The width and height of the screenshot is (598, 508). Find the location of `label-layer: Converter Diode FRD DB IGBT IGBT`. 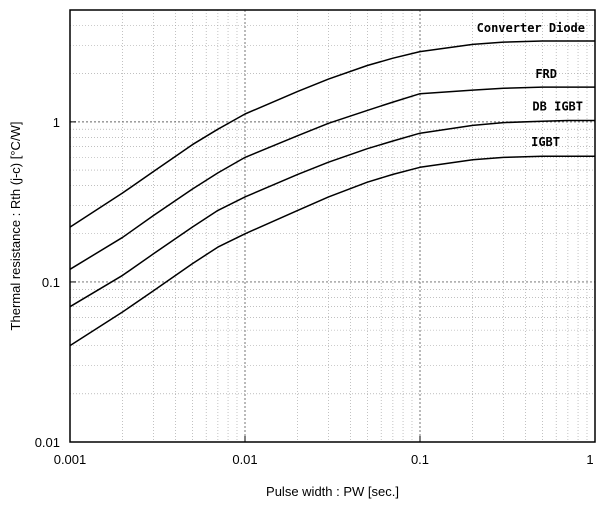

label-layer: Converter Diode FRD DB IGBT IGBT is located at coordinates (531, 85).